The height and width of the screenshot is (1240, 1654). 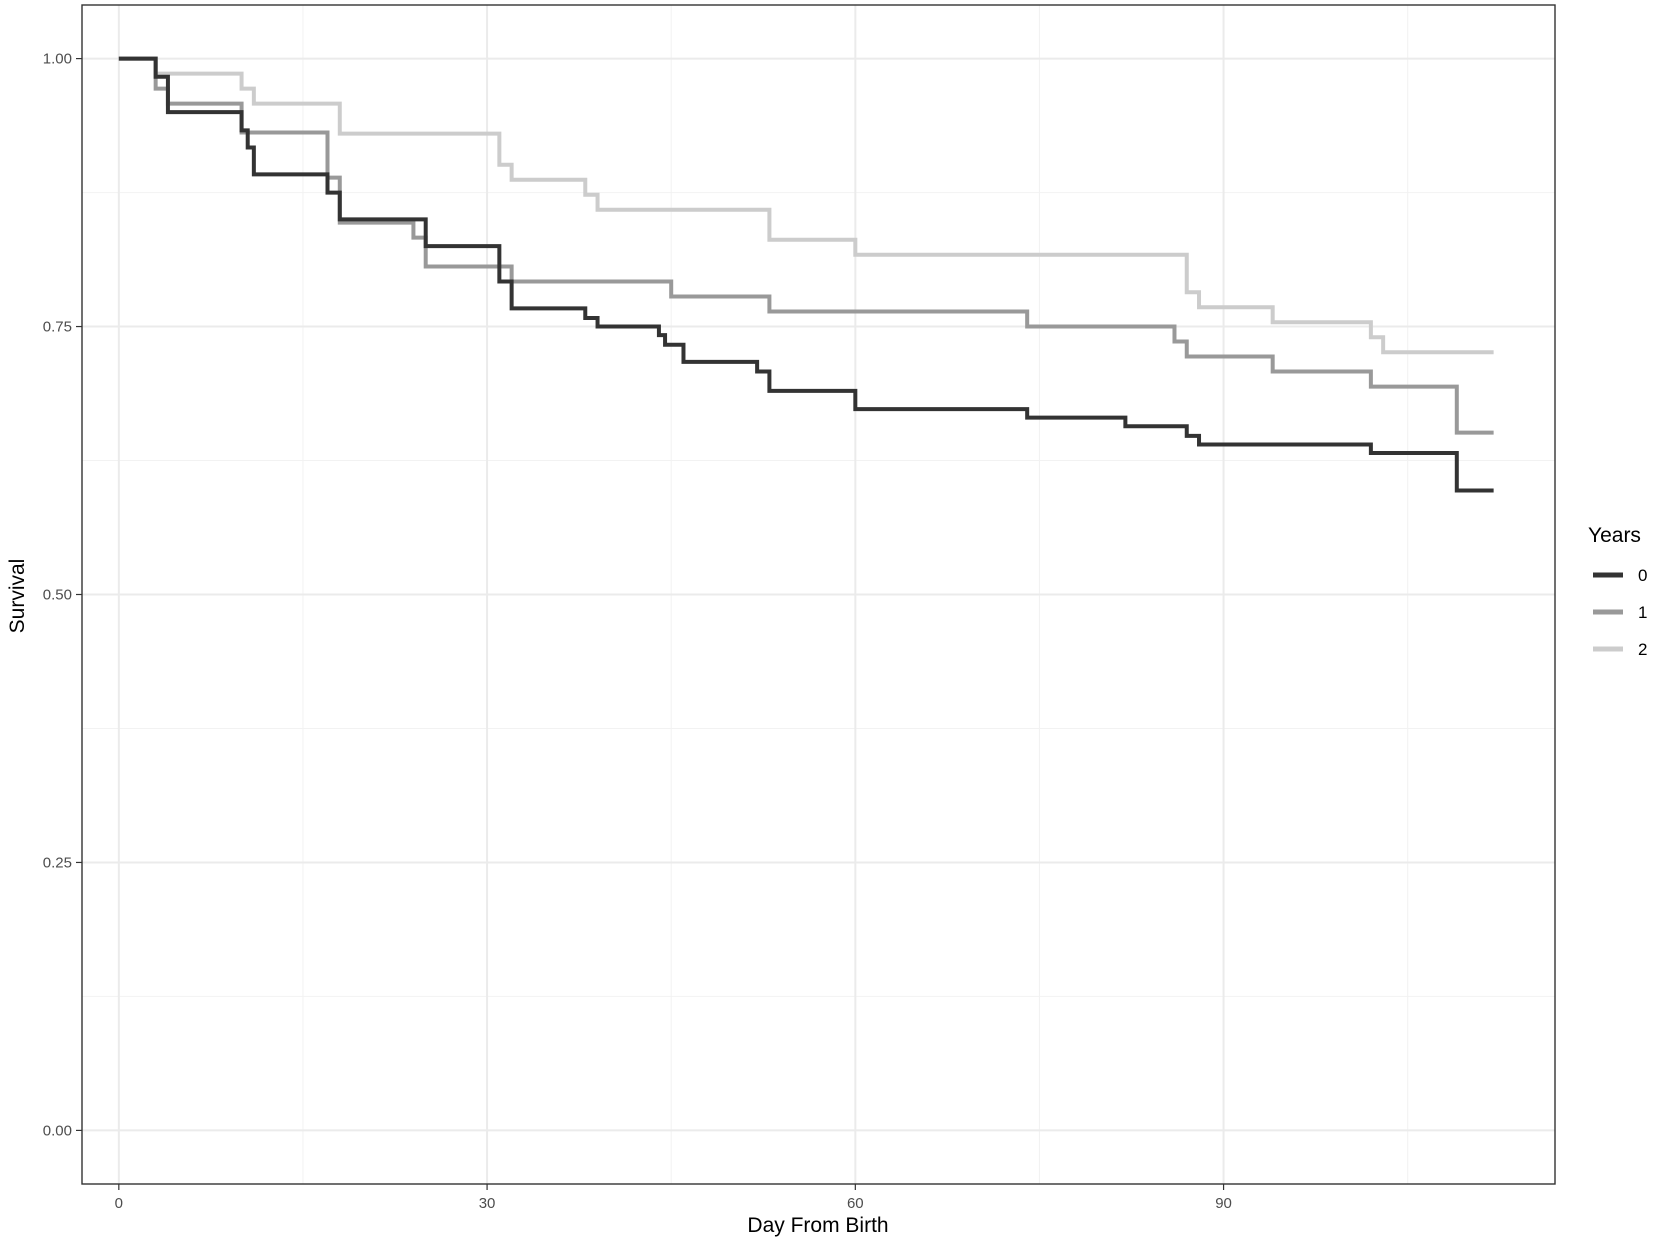 I want to click on y-tick-label: 1.00, so click(x=57, y=59).